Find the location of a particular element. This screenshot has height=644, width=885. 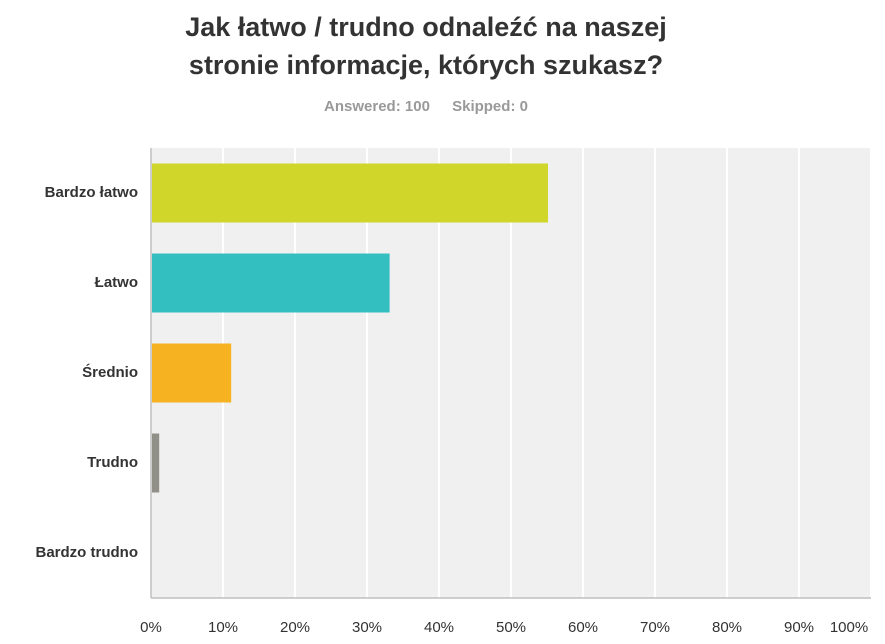

category-label-3: Trudno is located at coordinates (112, 462).